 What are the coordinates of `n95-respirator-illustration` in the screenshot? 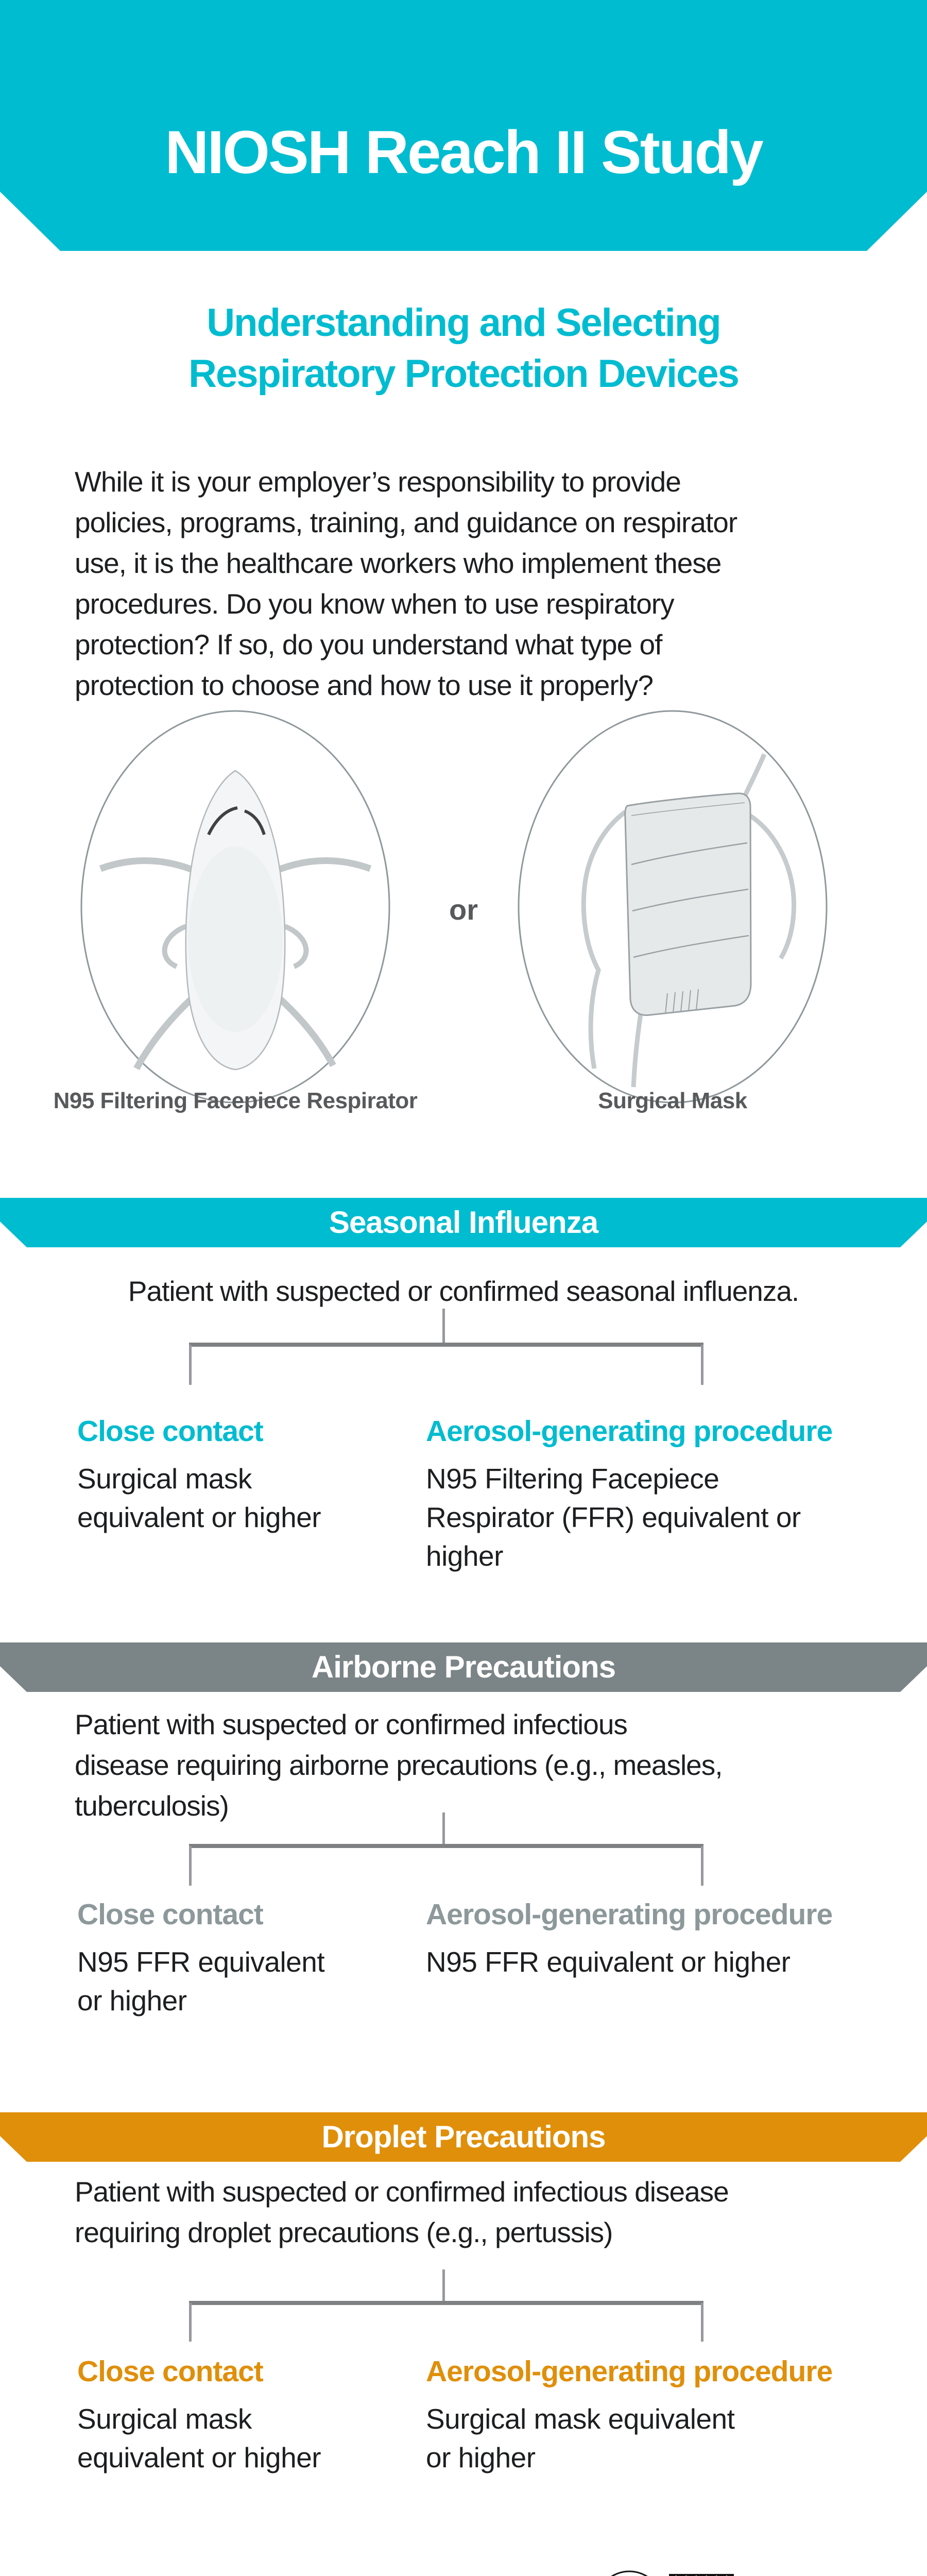 It's located at (235, 907).